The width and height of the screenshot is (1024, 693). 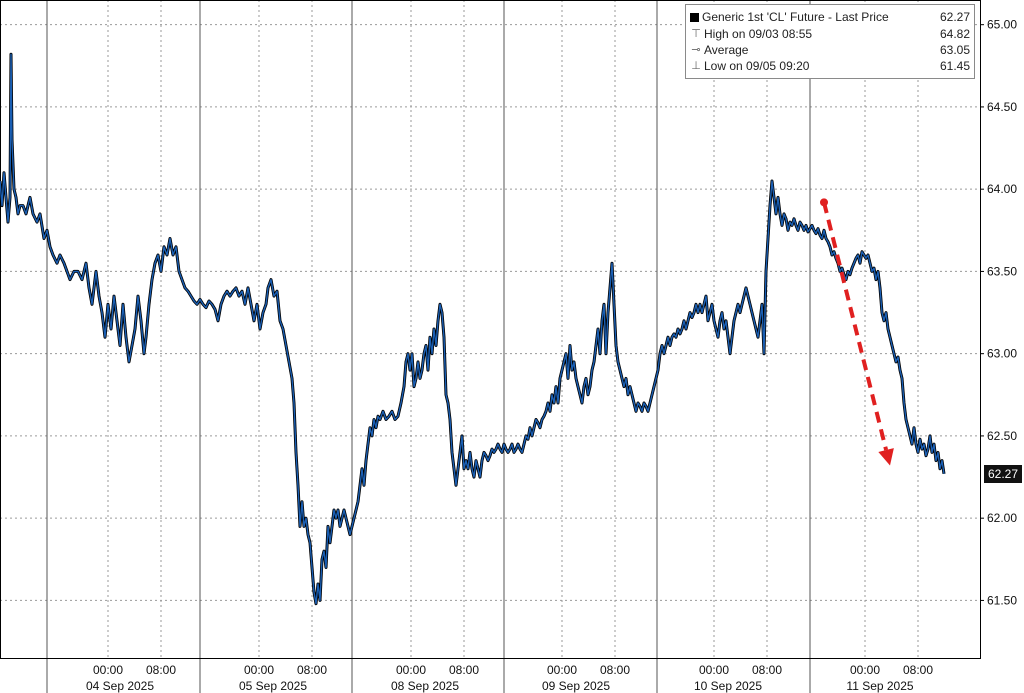 I want to click on last-price-badge: 62.27, so click(x=1003, y=473).